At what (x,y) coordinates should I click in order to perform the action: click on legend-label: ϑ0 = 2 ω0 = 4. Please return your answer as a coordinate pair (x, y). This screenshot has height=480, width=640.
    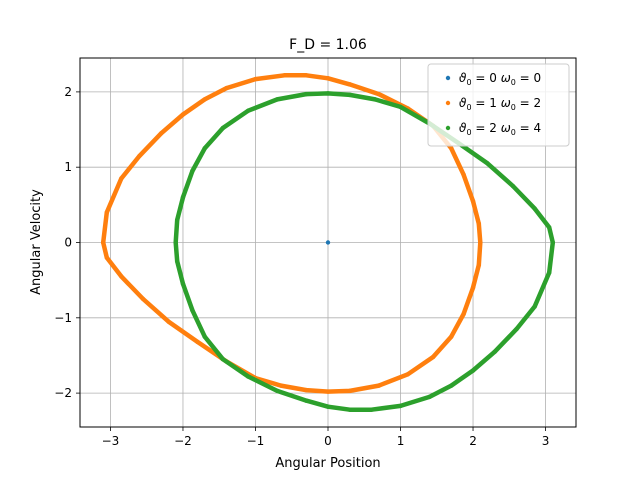
    Looking at the image, I should click on (500, 129).